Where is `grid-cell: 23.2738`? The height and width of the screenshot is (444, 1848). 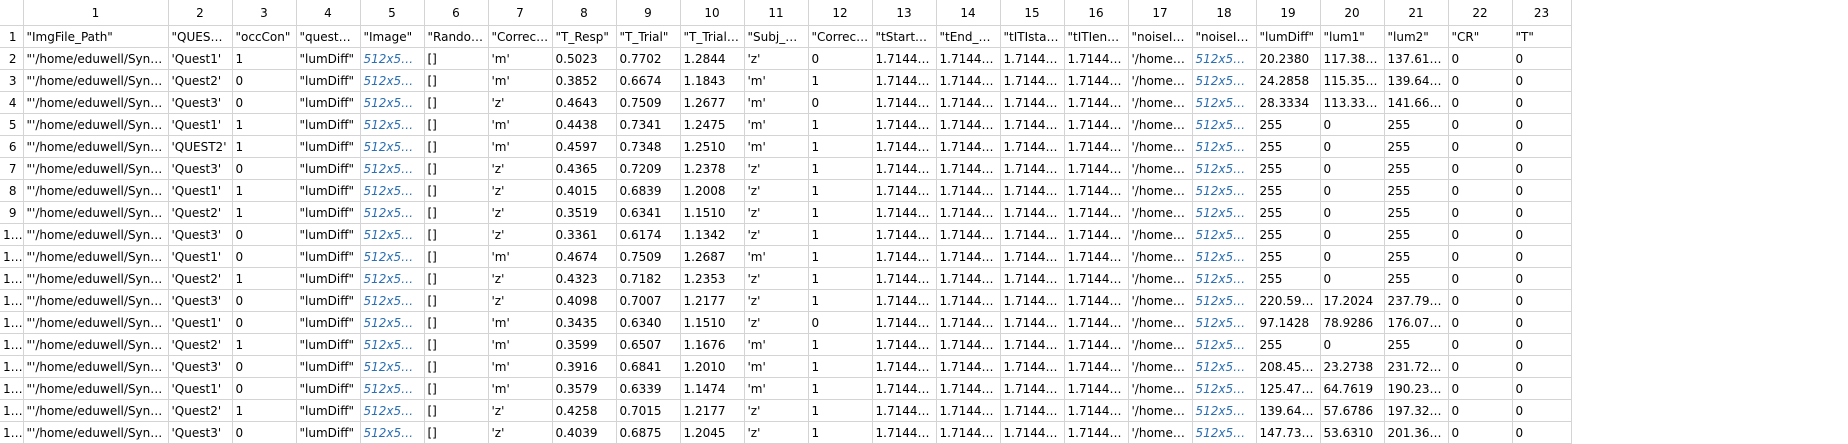 grid-cell: 23.2738 is located at coordinates (1352, 366).